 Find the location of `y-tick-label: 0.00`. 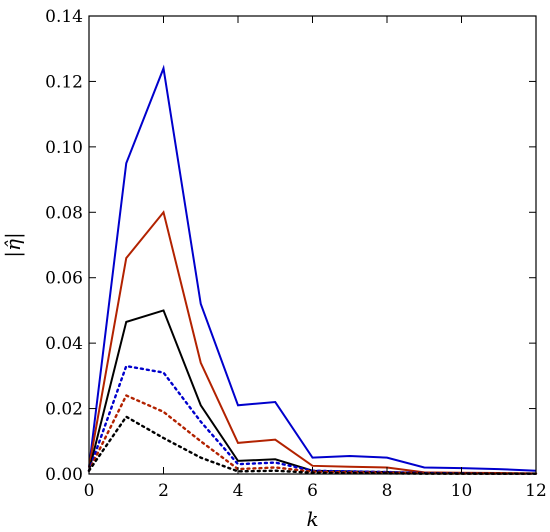

y-tick-label: 0.00 is located at coordinates (64, 475).